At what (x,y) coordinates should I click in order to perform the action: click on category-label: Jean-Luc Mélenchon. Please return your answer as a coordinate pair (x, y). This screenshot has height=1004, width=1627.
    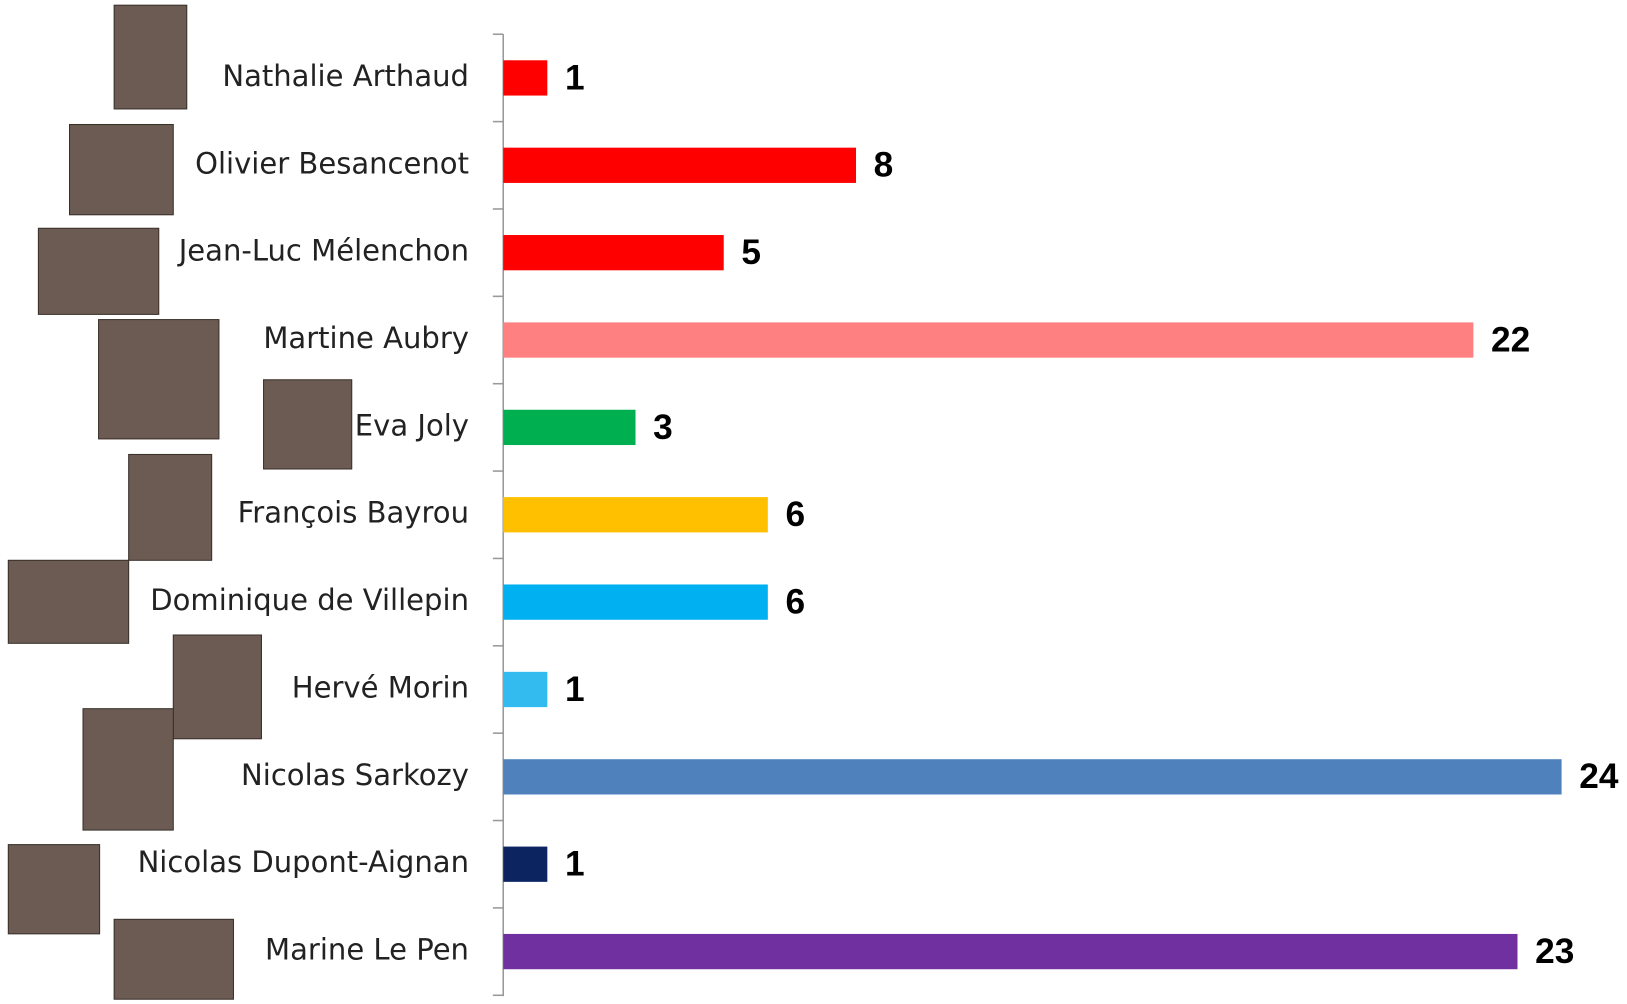
    Looking at the image, I should click on (323, 251).